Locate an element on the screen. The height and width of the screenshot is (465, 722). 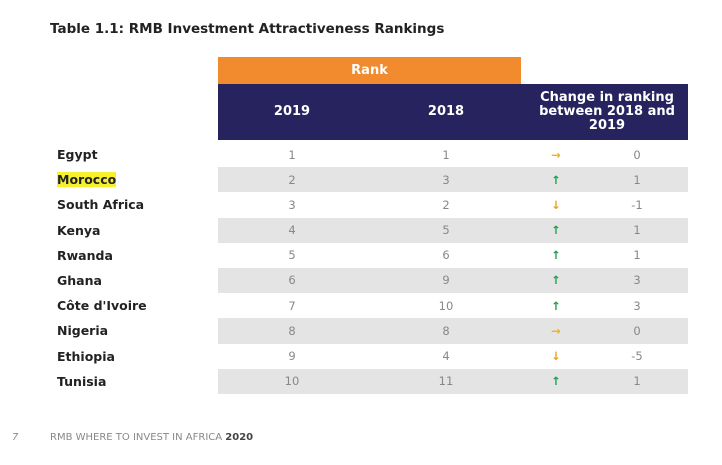
table-row: Ghana 6 9 ↑ 3 is located at coordinates (361, 280).